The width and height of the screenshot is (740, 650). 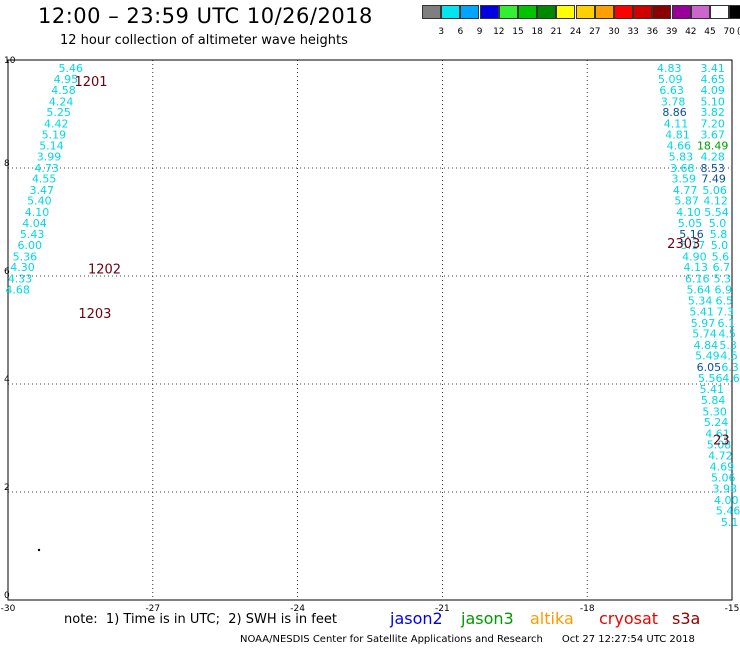 I want to click on x-tick-label: -15, so click(x=732, y=609).